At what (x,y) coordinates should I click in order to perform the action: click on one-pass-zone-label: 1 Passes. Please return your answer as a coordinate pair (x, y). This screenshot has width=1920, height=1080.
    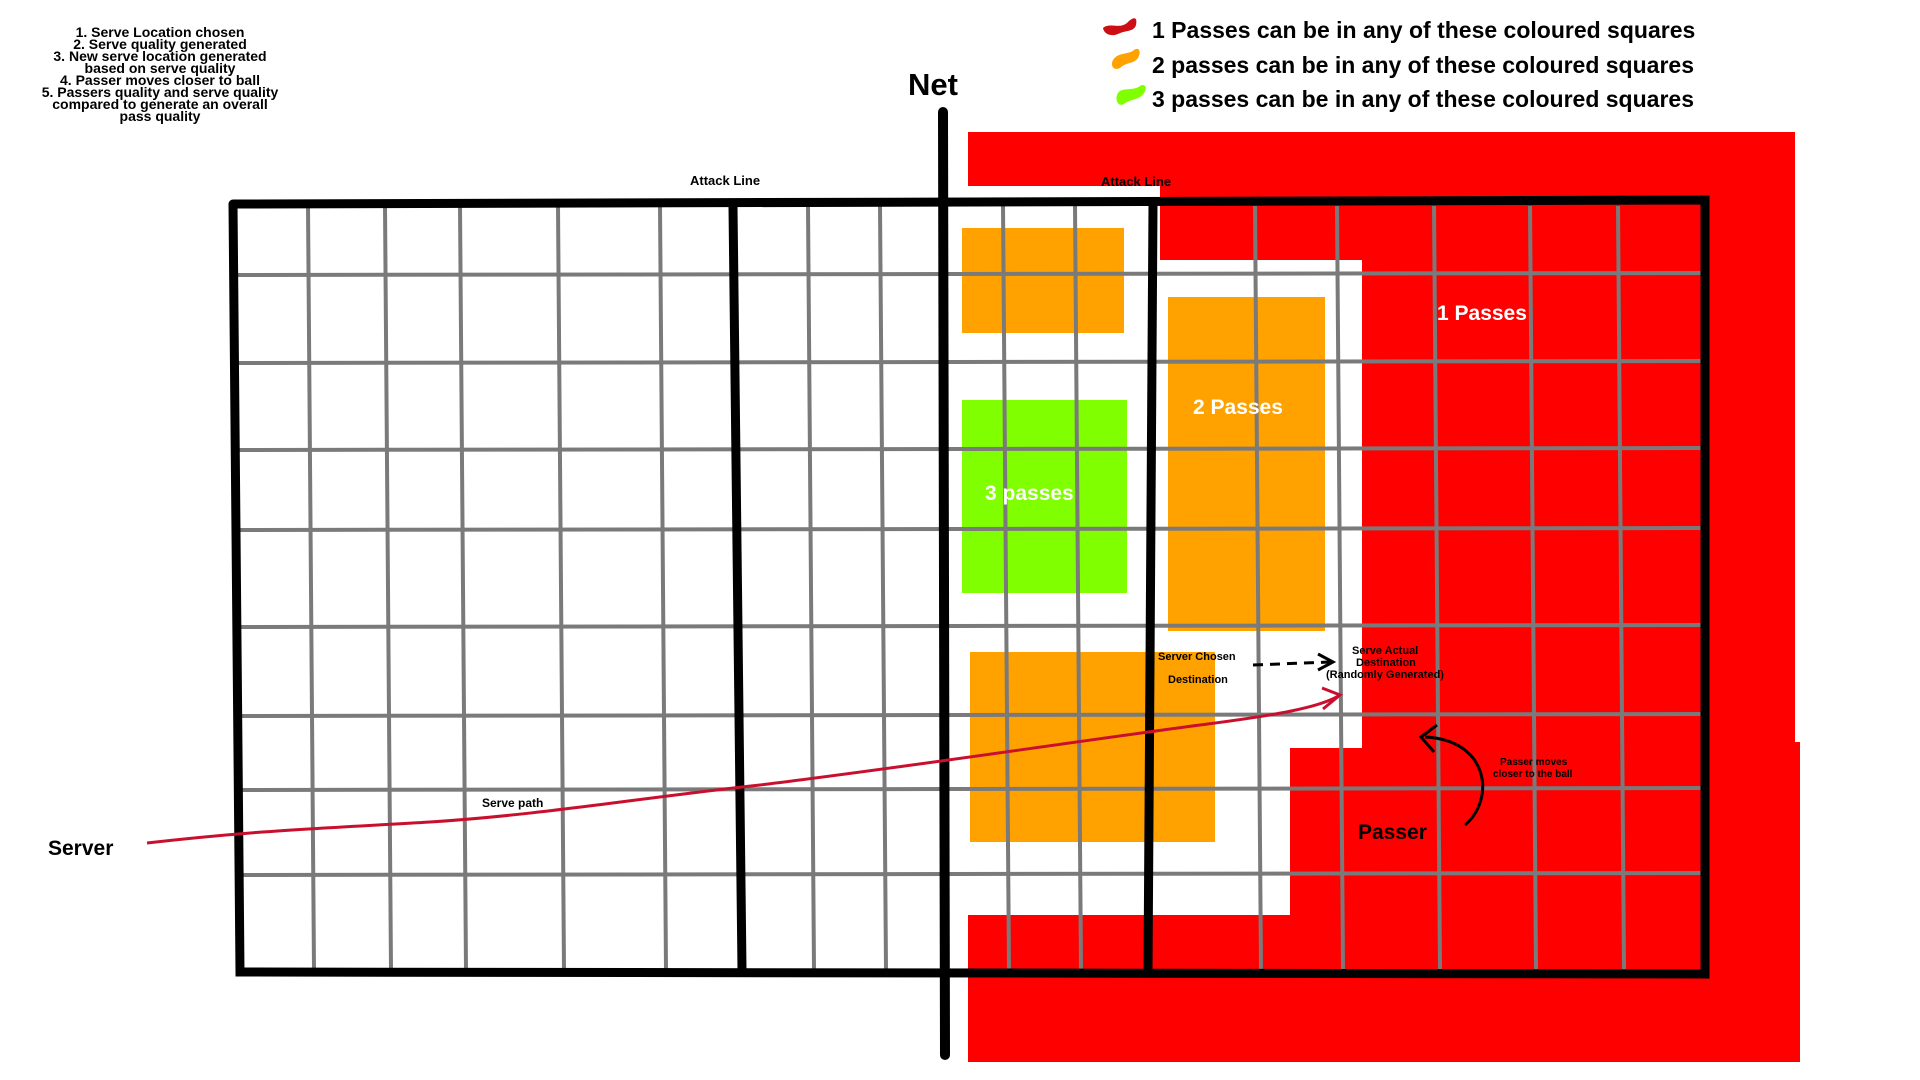
    Looking at the image, I should click on (1482, 313).